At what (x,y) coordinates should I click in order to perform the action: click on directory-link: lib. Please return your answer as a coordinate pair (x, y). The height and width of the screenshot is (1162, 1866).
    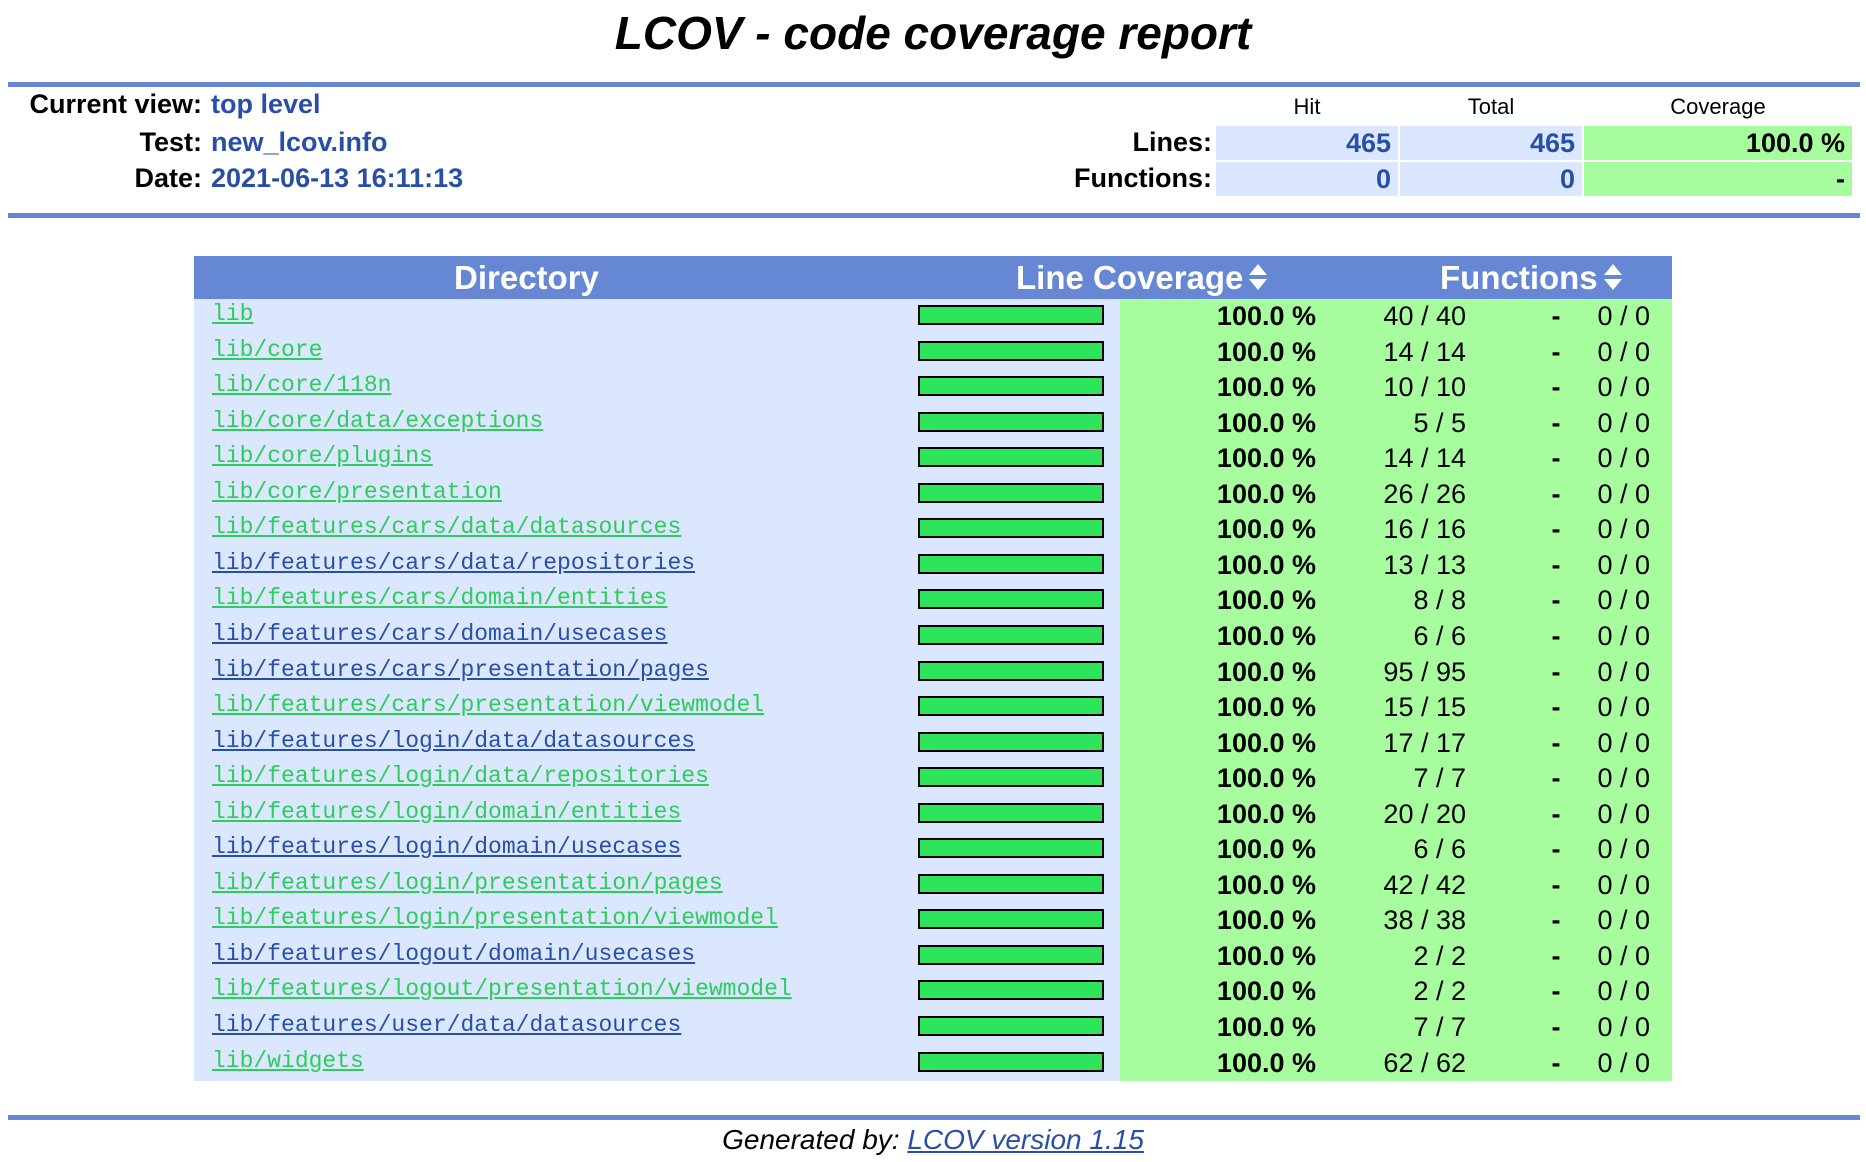
    Looking at the image, I should click on (233, 314).